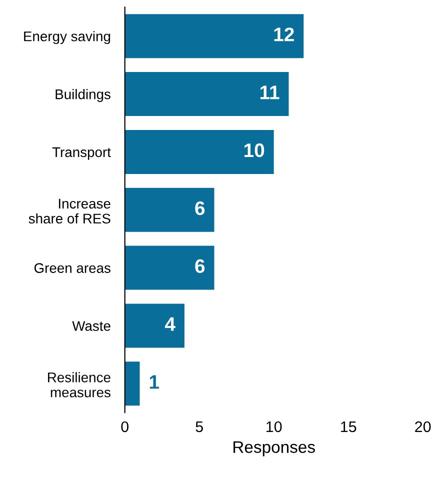 The image size is (435, 477). Describe the element at coordinates (423, 426) in the screenshot. I see `x-tick-label: 20` at that location.